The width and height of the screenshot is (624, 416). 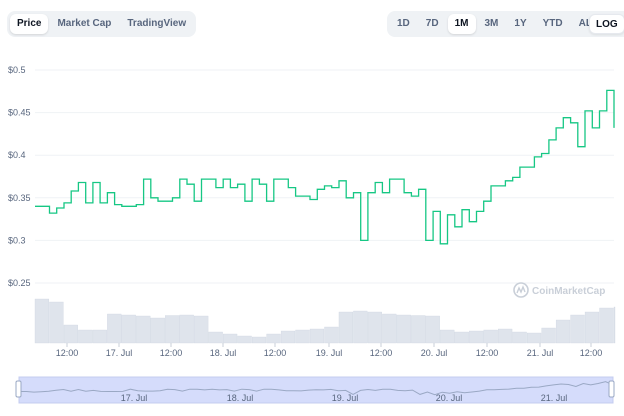 What do you see at coordinates (345, 398) in the screenshot?
I see `navigator-tick-label: 19. Jul` at bounding box center [345, 398].